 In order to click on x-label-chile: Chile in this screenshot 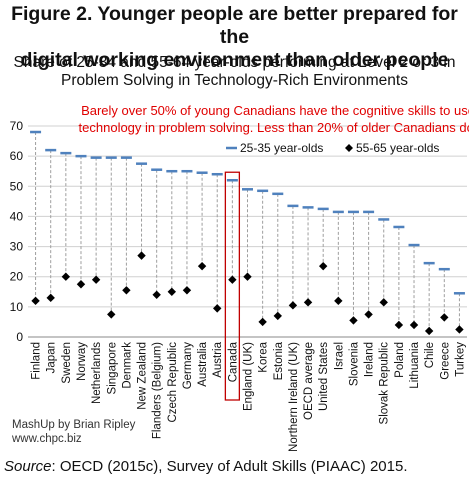, I will do `click(430, 355)`.